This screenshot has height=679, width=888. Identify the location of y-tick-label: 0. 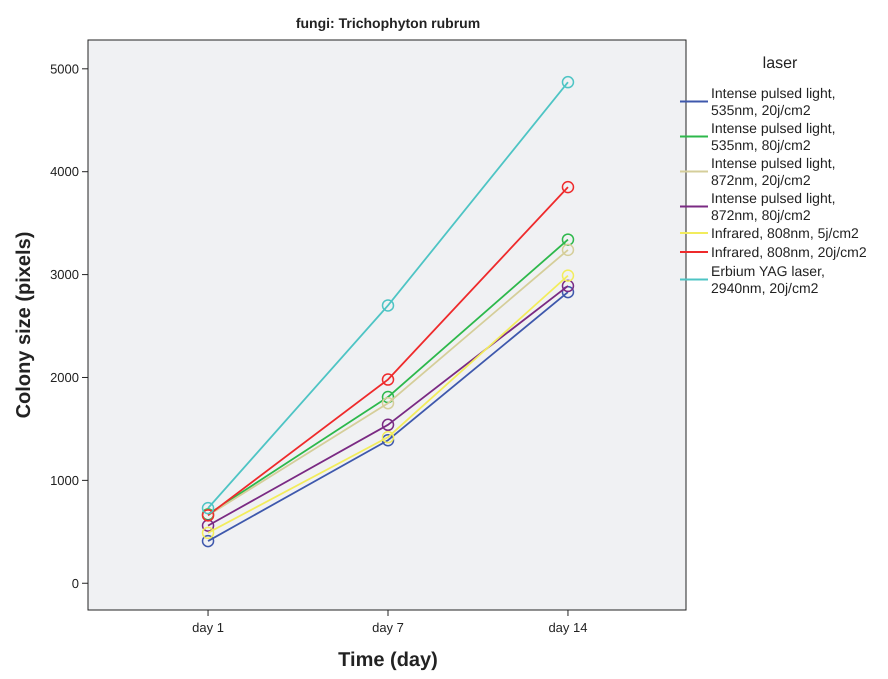
(75, 583).